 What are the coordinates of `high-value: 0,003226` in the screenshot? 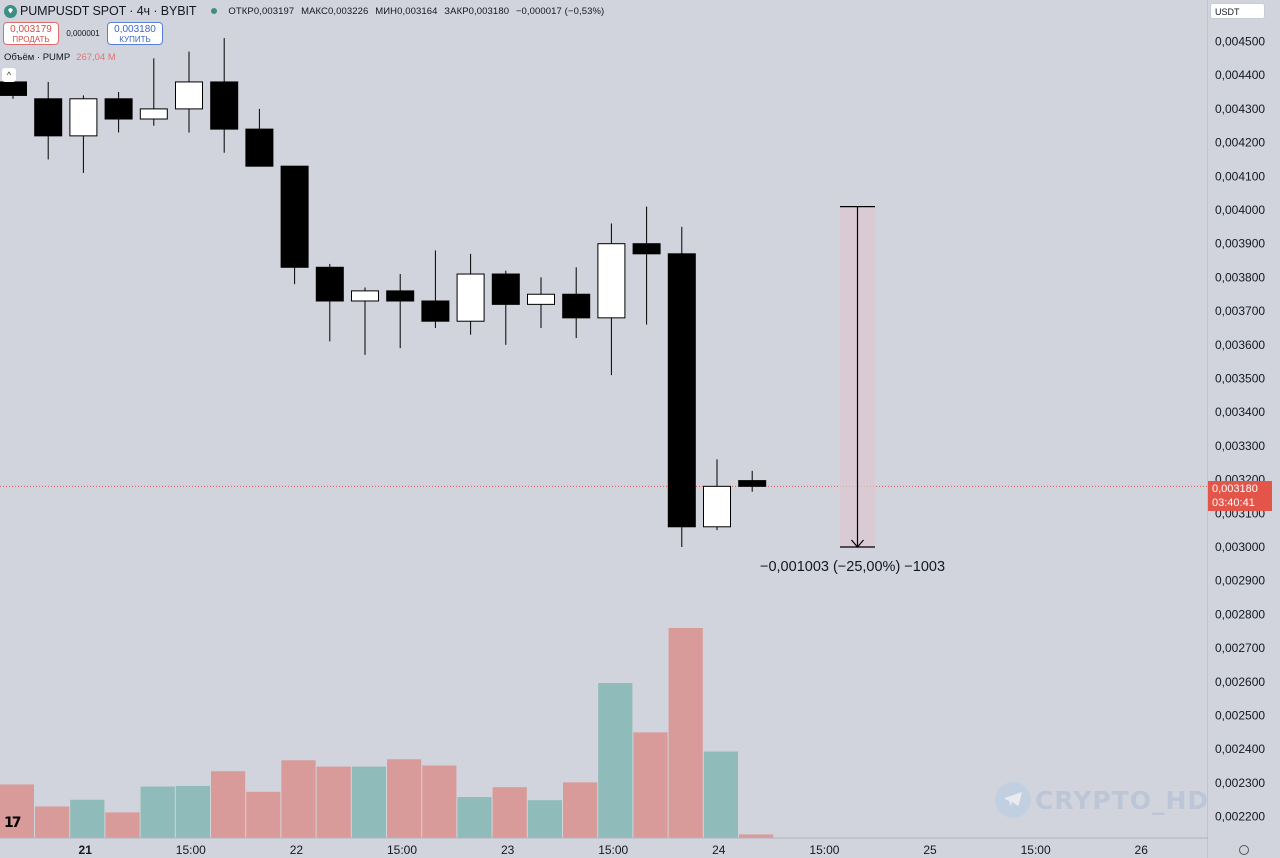 It's located at (348, 11).